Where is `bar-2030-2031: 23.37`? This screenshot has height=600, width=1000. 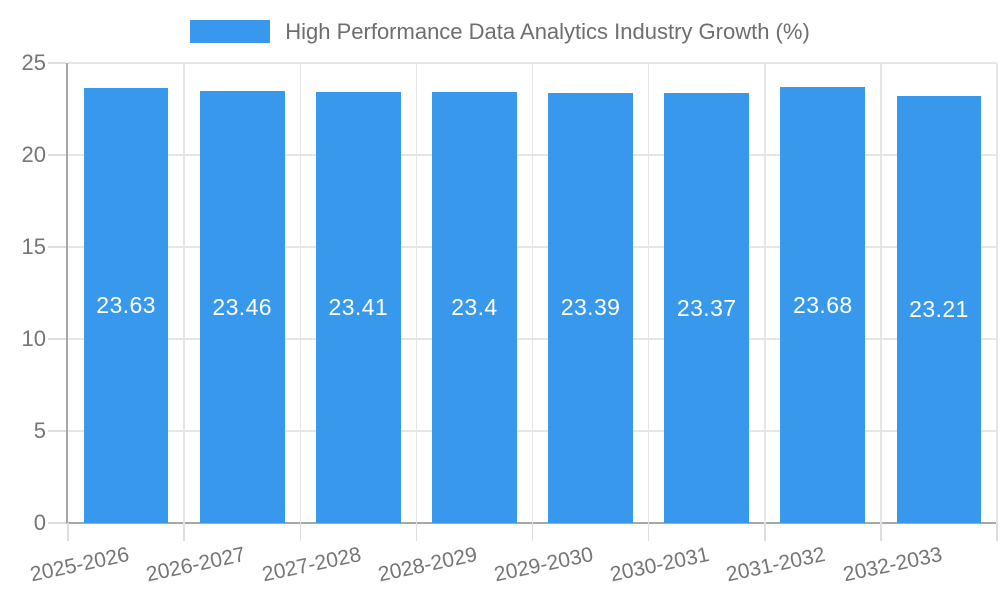 bar-2030-2031: 23.37 is located at coordinates (707, 308).